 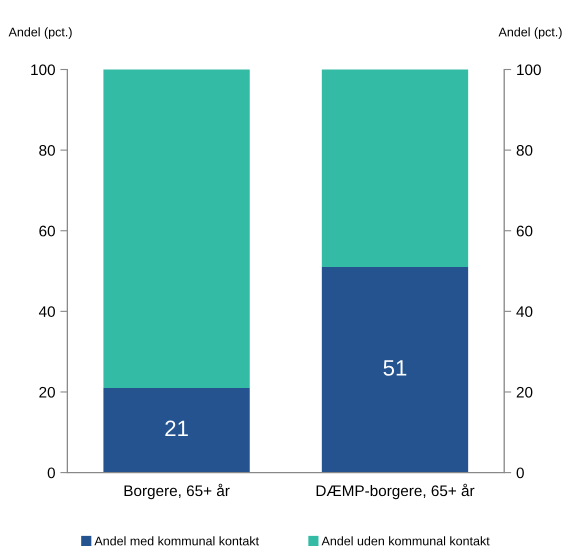 I want to click on data-label: 51, so click(x=395, y=368).